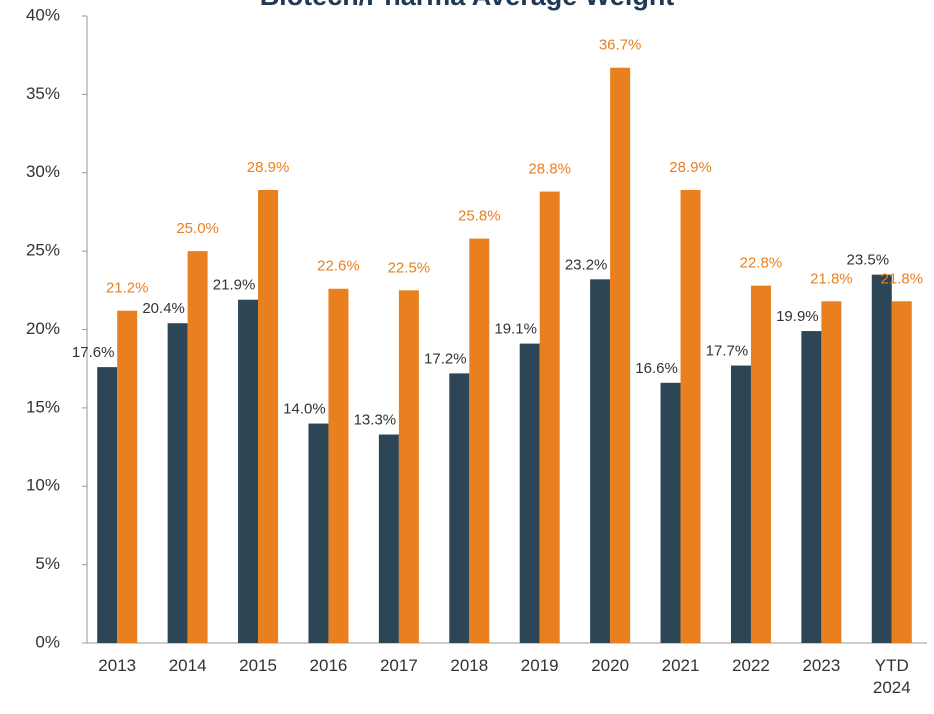  What do you see at coordinates (610, 665) in the screenshot?
I see `x-tick-label: 2020` at bounding box center [610, 665].